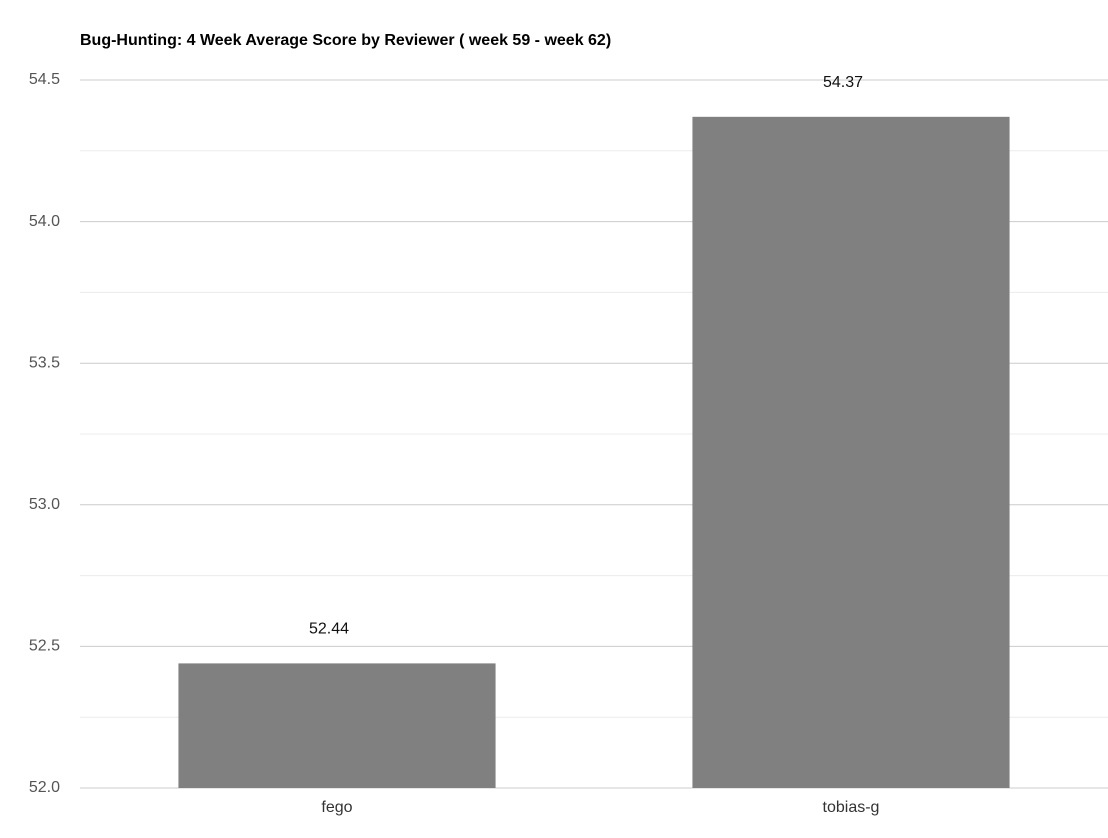 This screenshot has width=1108, height=838. What do you see at coordinates (44, 646) in the screenshot?
I see `y-tick-label: 52.5` at bounding box center [44, 646].